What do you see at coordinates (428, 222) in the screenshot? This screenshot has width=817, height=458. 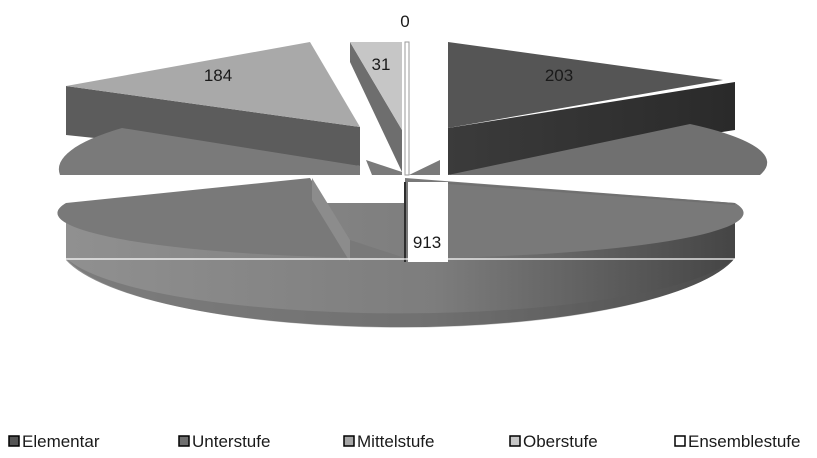 I see `slice-unterstufe-cut-right-face` at bounding box center [428, 222].